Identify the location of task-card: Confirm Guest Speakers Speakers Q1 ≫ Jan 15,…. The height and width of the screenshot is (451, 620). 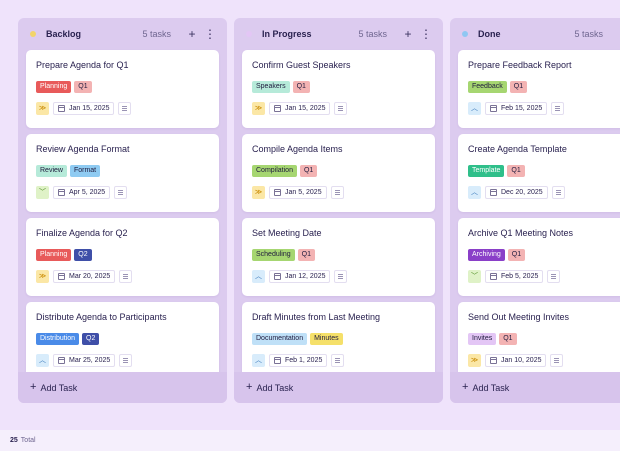
(338, 89).